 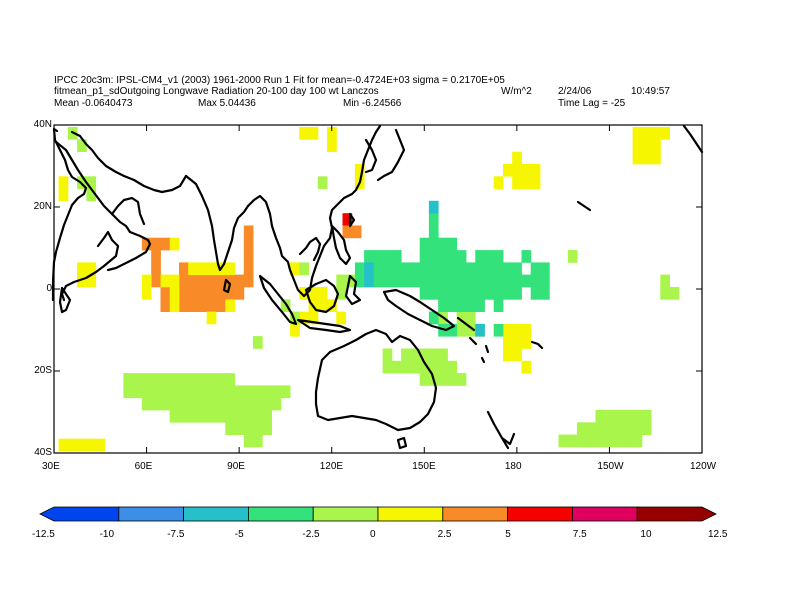 What do you see at coordinates (537, 345) in the screenshot?
I see `coast-fiji` at bounding box center [537, 345].